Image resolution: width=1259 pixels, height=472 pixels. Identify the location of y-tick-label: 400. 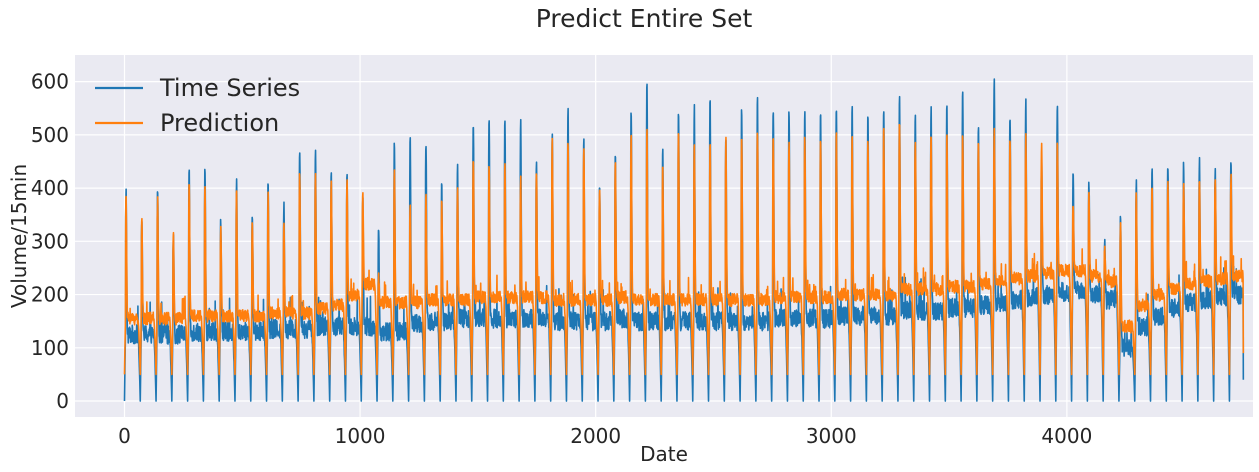
(50, 188).